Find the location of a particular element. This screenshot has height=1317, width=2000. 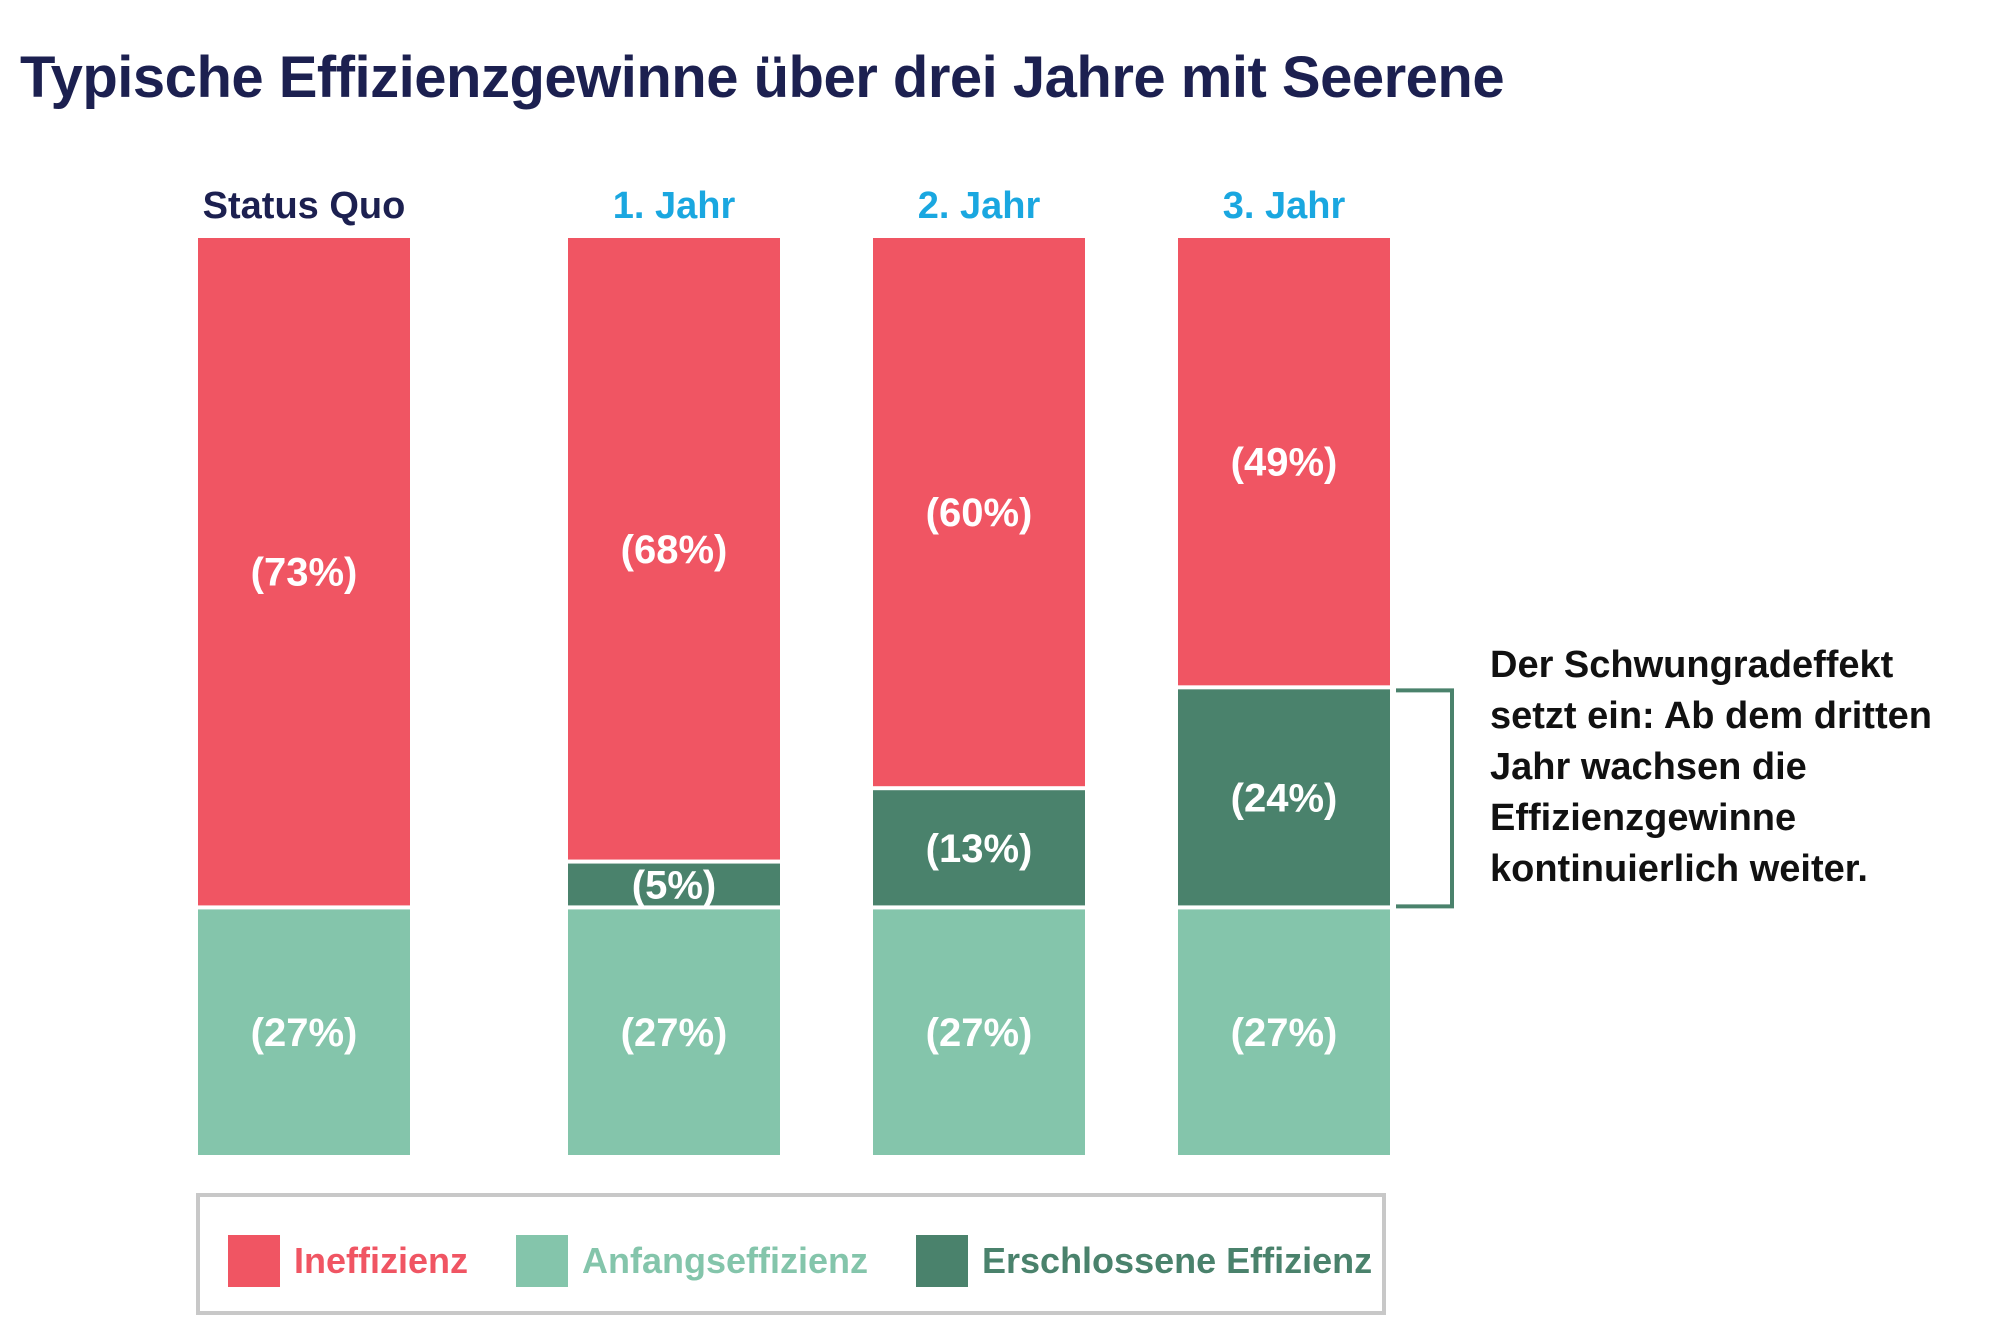

bar-anfangseffizienz-1-jahr is located at coordinates (674, 1032).